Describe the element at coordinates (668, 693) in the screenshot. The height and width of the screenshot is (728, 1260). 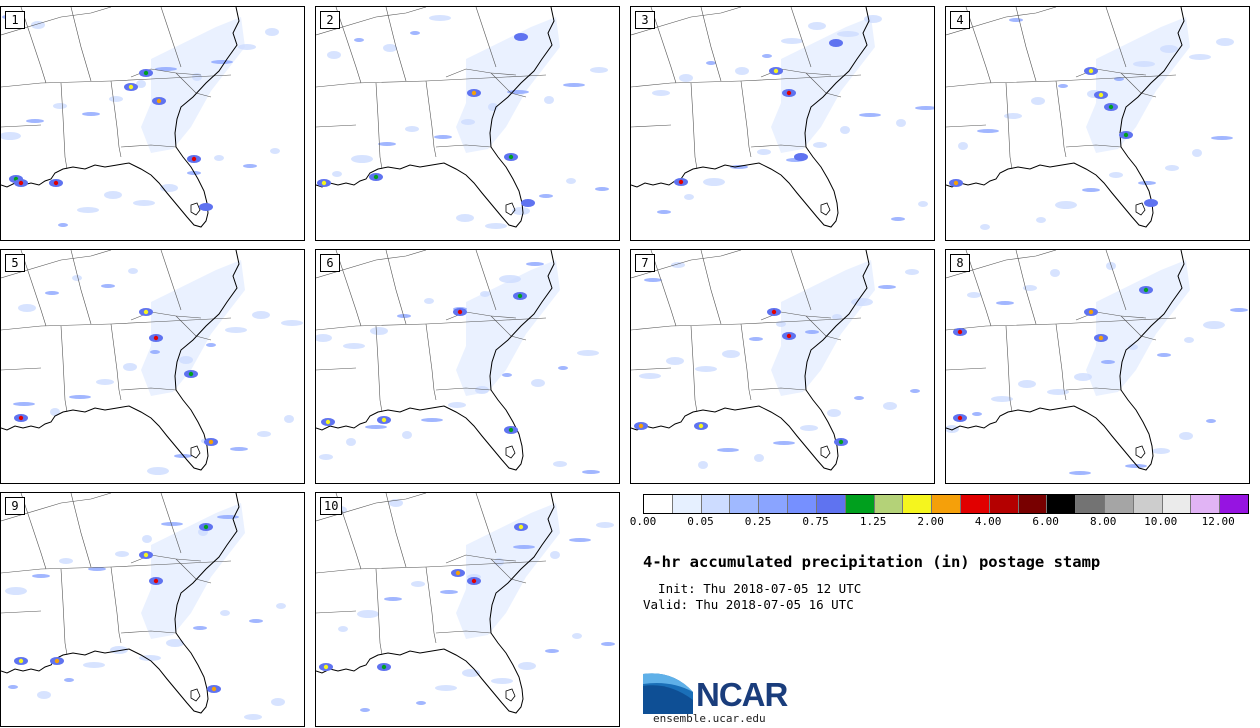
I see `ncar-logo-icon` at that location.